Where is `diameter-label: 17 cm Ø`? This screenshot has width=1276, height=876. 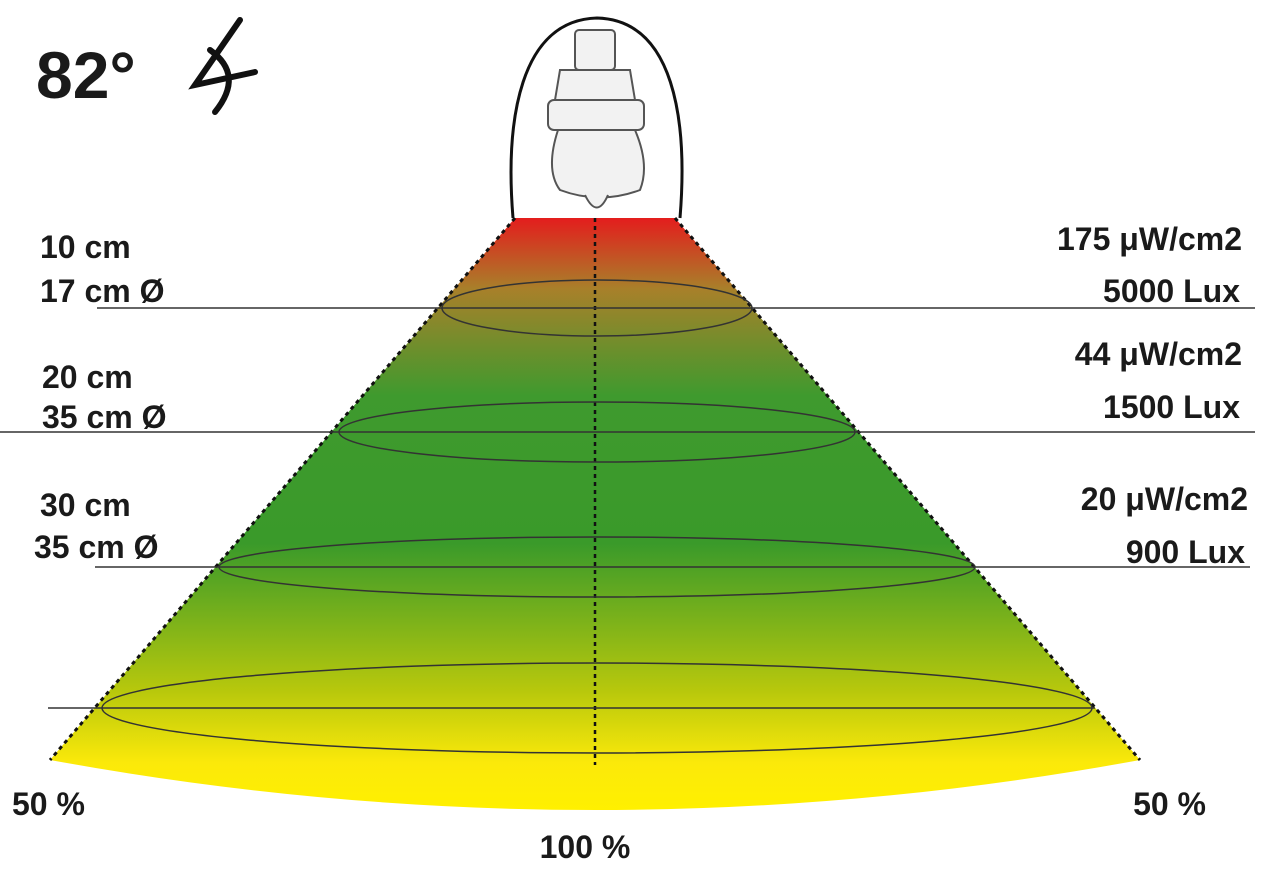
diameter-label: 17 cm Ø is located at coordinates (102, 291).